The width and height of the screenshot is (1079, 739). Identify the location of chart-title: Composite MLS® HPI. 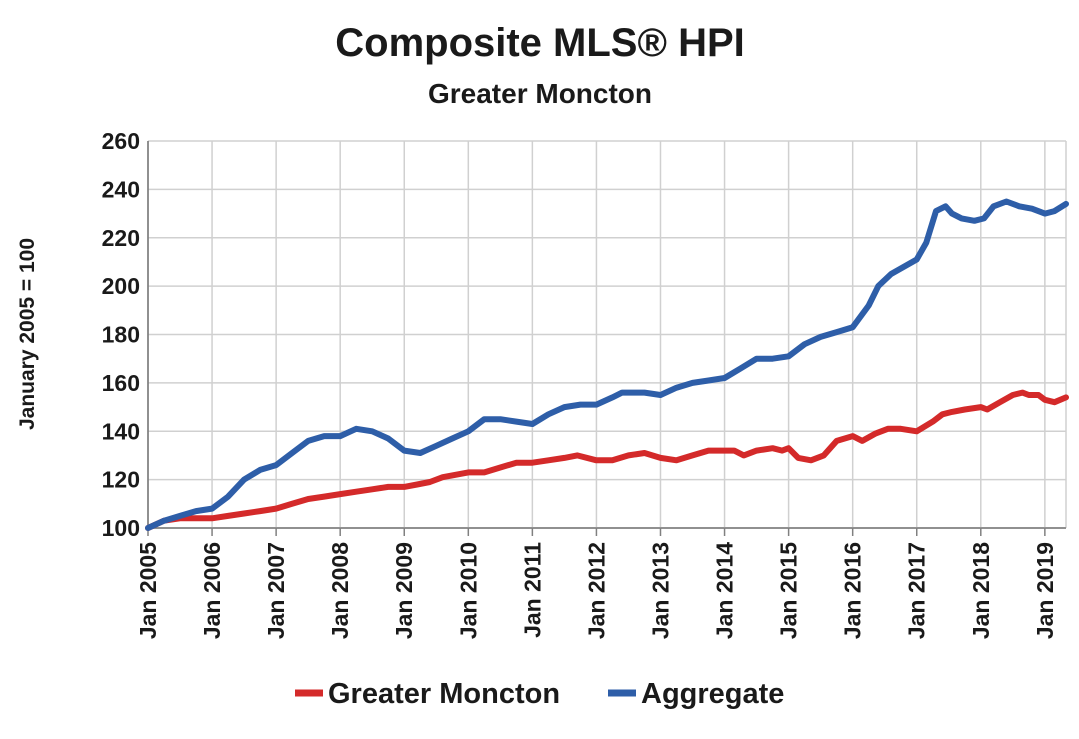
(540, 43).